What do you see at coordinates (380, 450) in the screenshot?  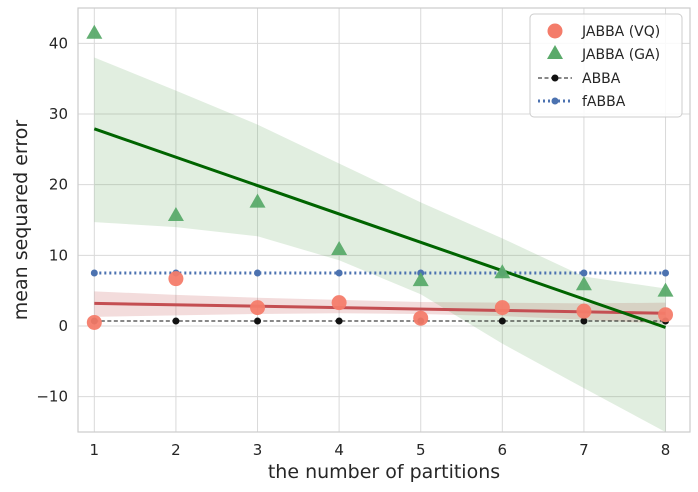 I see `x-axis: 1 2 3 4 5 6 7 8` at bounding box center [380, 450].